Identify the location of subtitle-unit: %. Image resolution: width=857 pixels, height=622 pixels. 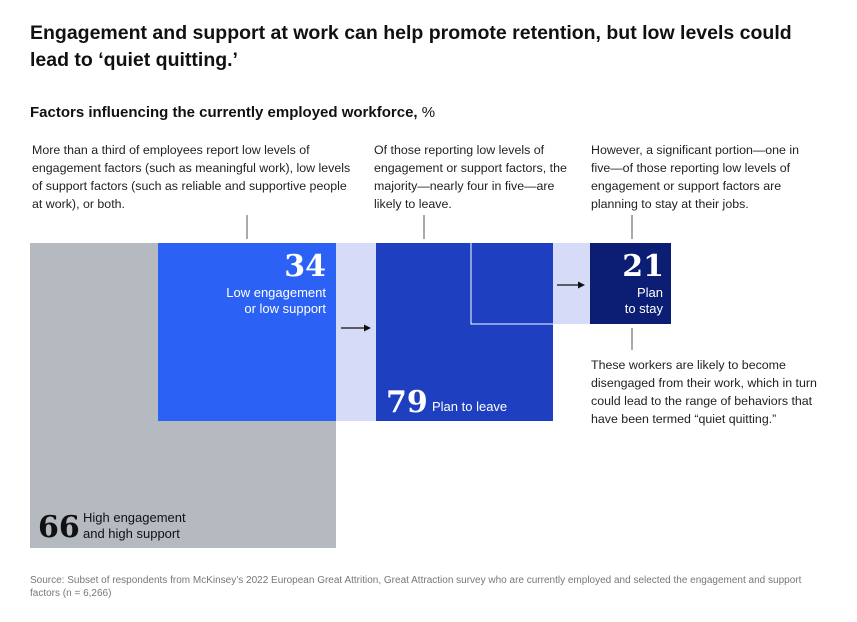
(428, 112).